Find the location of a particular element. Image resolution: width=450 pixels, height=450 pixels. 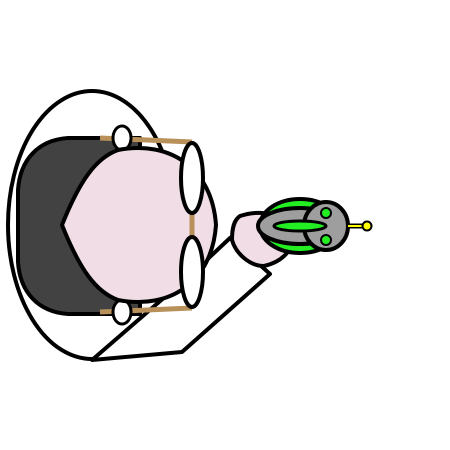

glasses-lens-top is located at coordinates (192, 178).